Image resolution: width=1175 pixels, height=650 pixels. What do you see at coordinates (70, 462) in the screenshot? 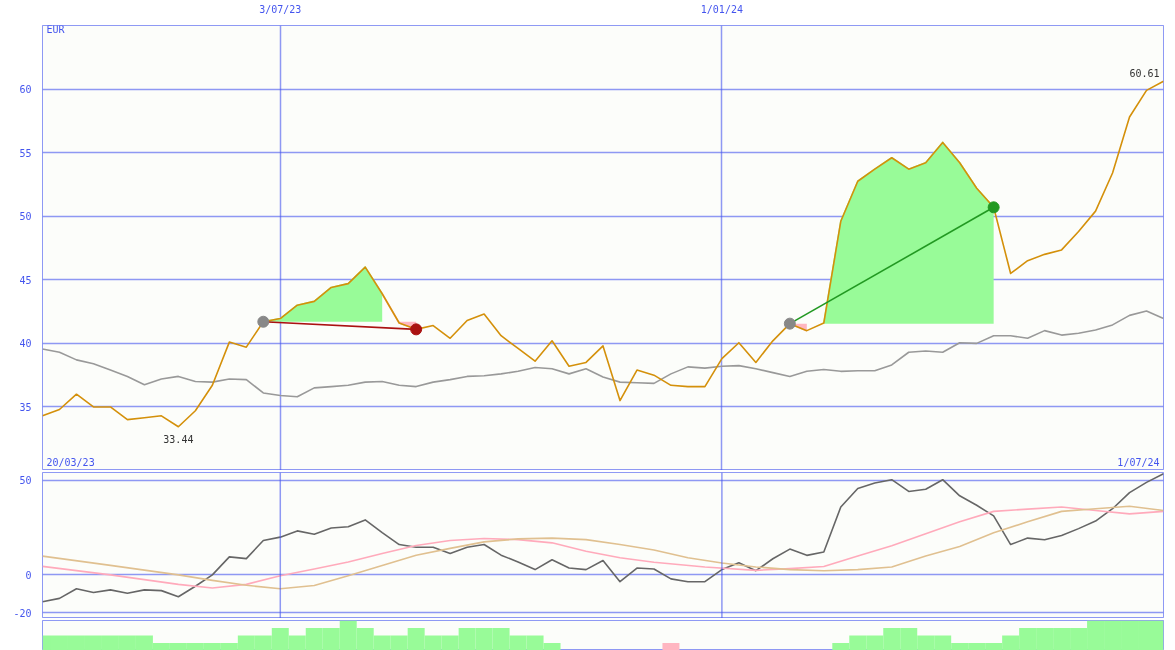
I see `annotation: 20/03/23` at bounding box center [70, 462].